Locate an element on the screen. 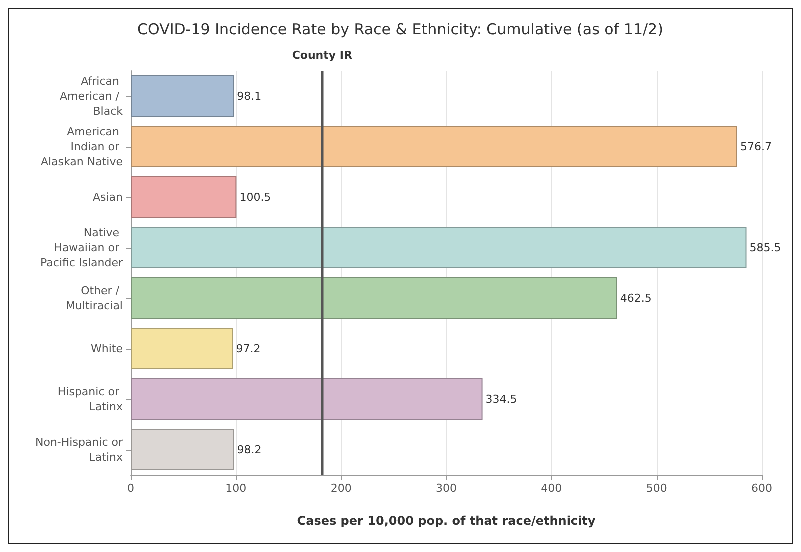  data-label: 576.7 is located at coordinates (756, 147).